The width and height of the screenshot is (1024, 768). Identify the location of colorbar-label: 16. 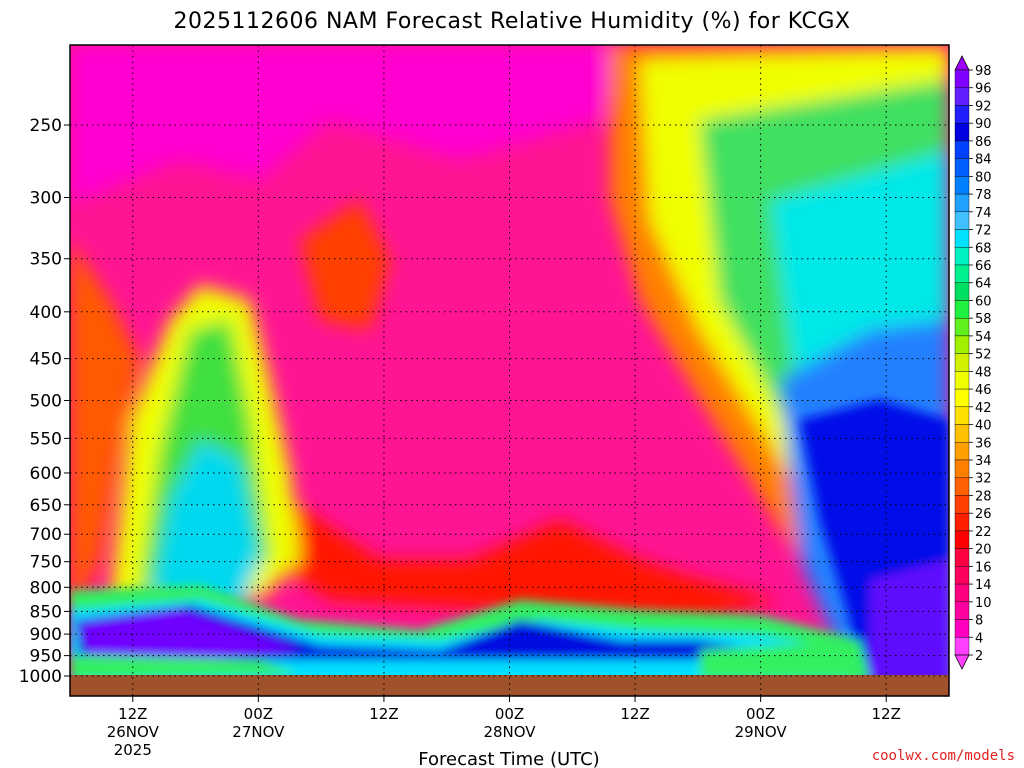
(983, 567).